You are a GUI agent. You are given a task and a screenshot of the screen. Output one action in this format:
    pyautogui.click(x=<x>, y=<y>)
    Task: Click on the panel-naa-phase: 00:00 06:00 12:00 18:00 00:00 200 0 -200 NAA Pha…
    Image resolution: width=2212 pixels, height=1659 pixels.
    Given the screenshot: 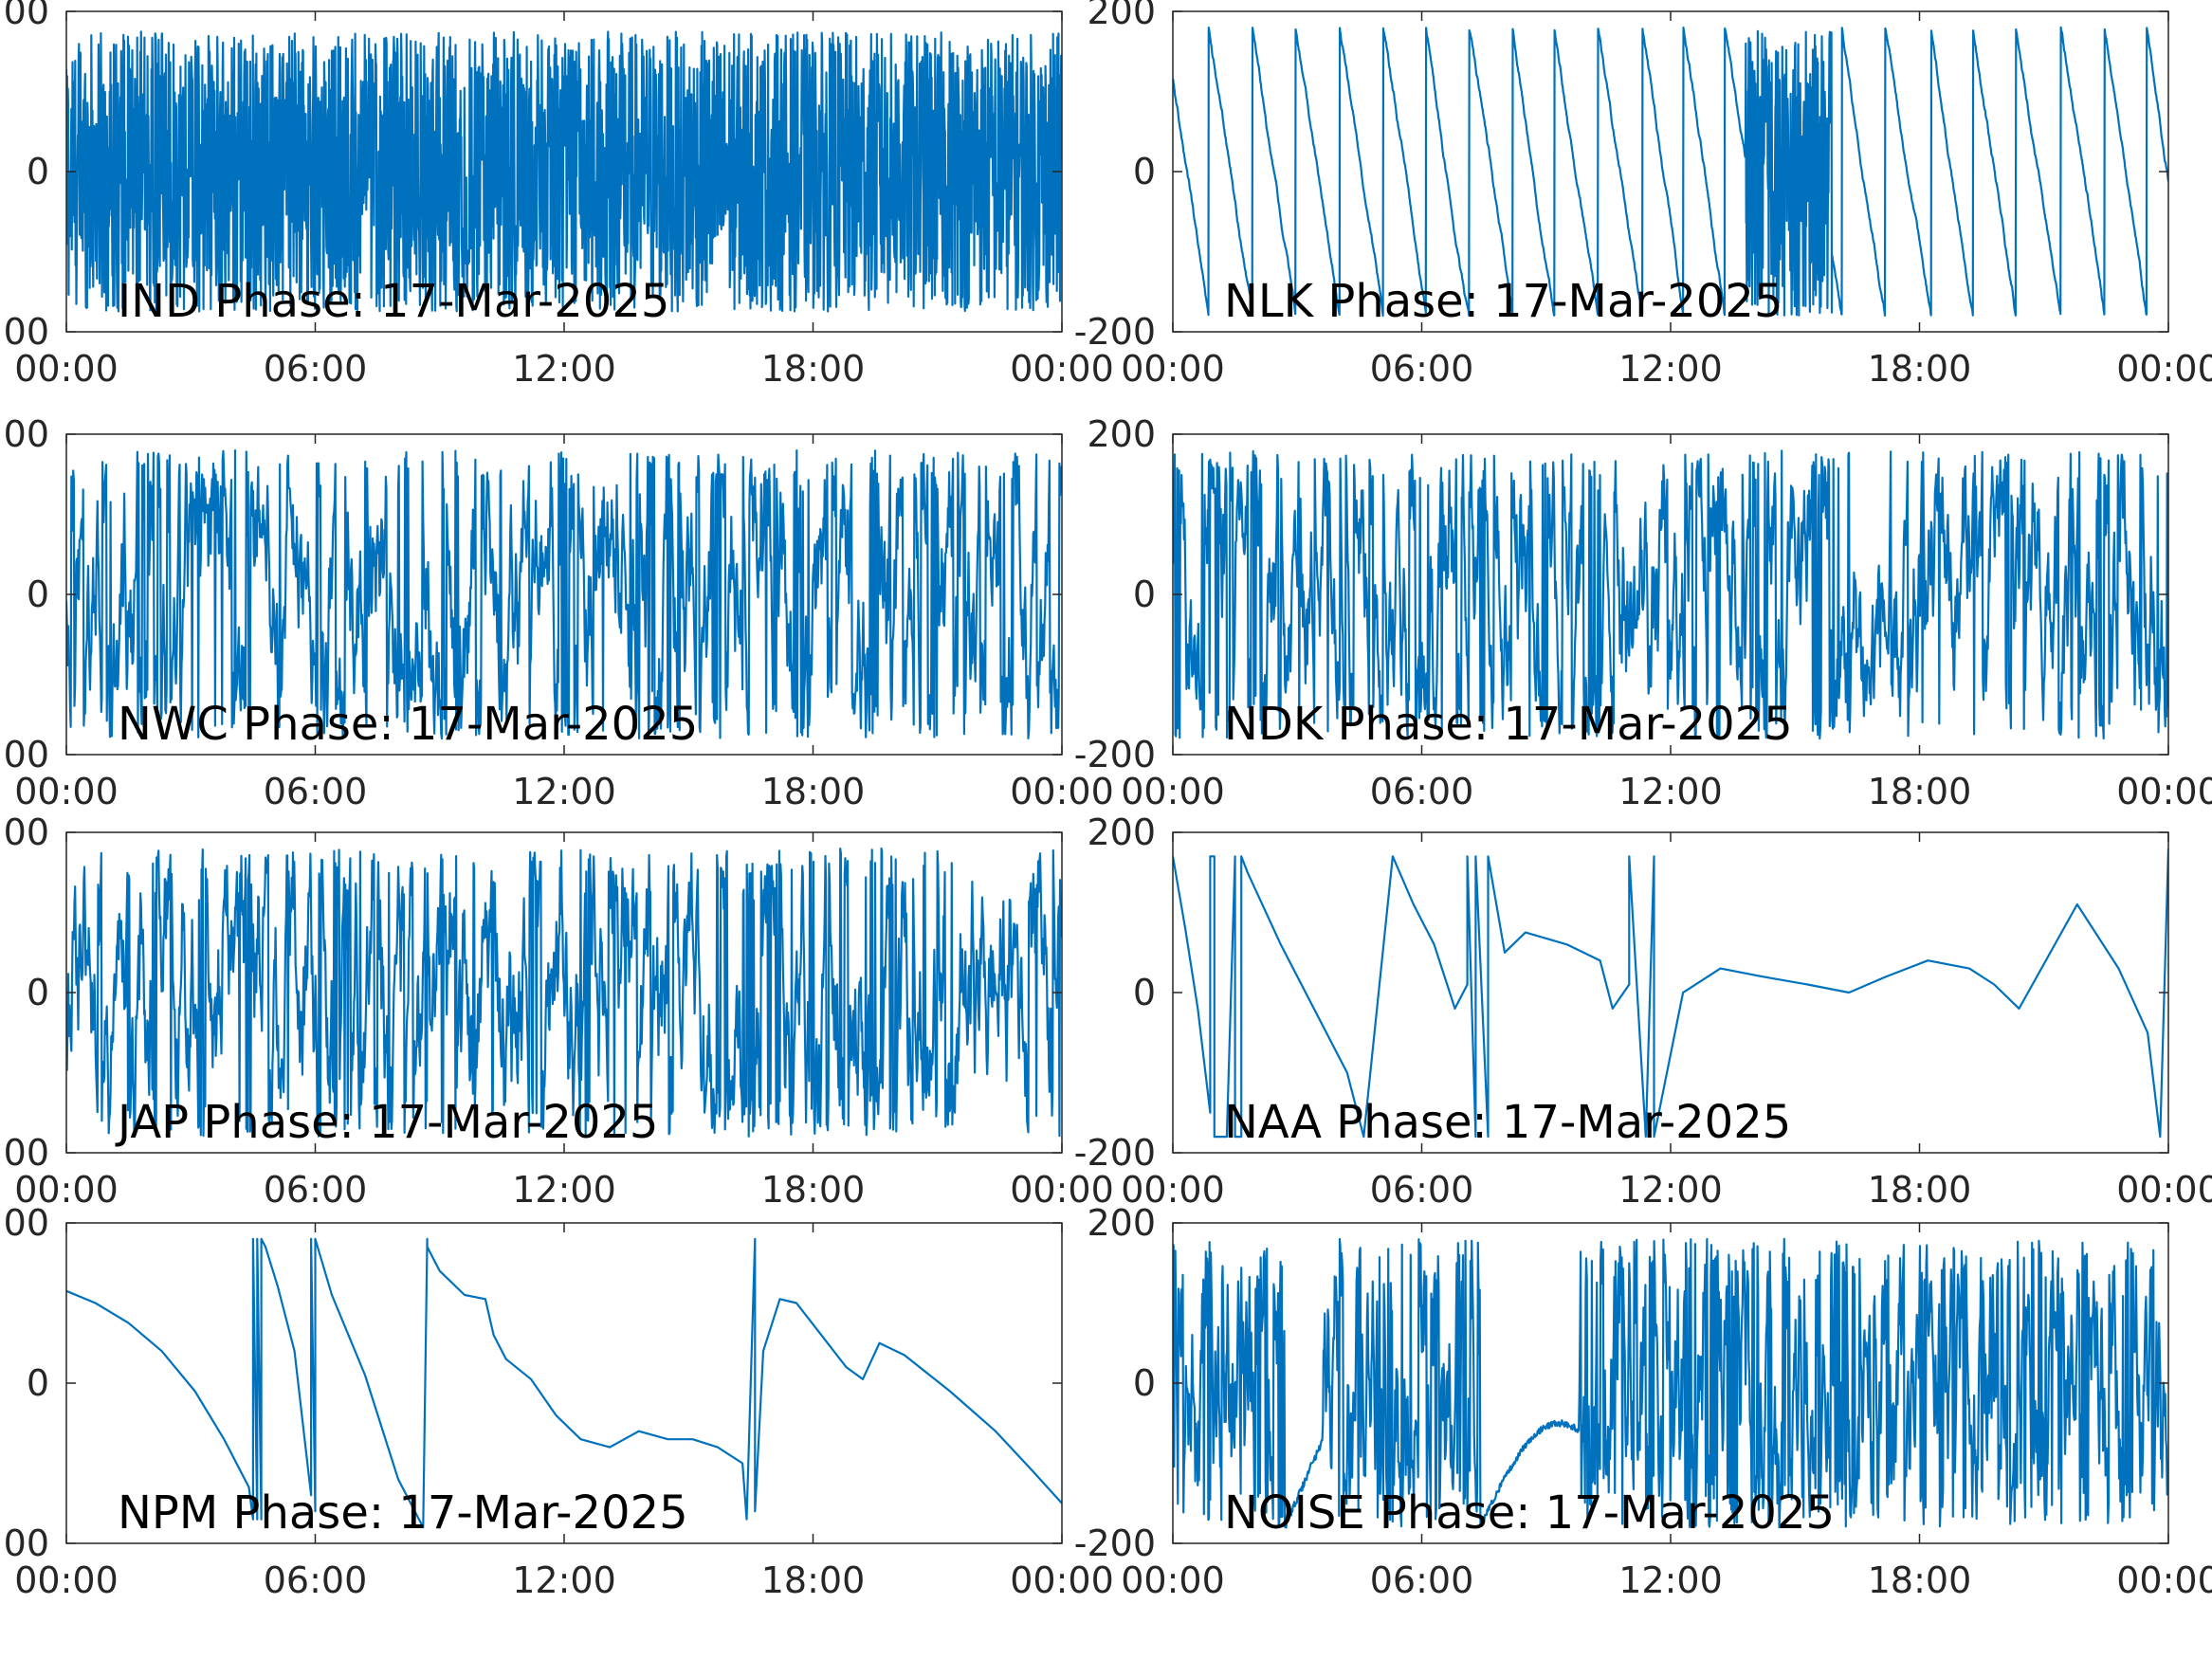 What is the action you would take?
    pyautogui.click(x=1643, y=1011)
    